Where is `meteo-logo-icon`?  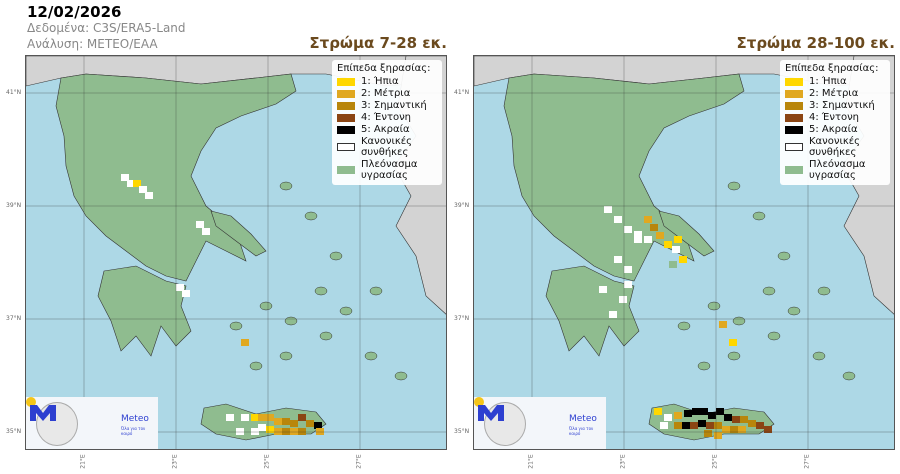 meteo-logo-icon is located at coordinates (41, 409).